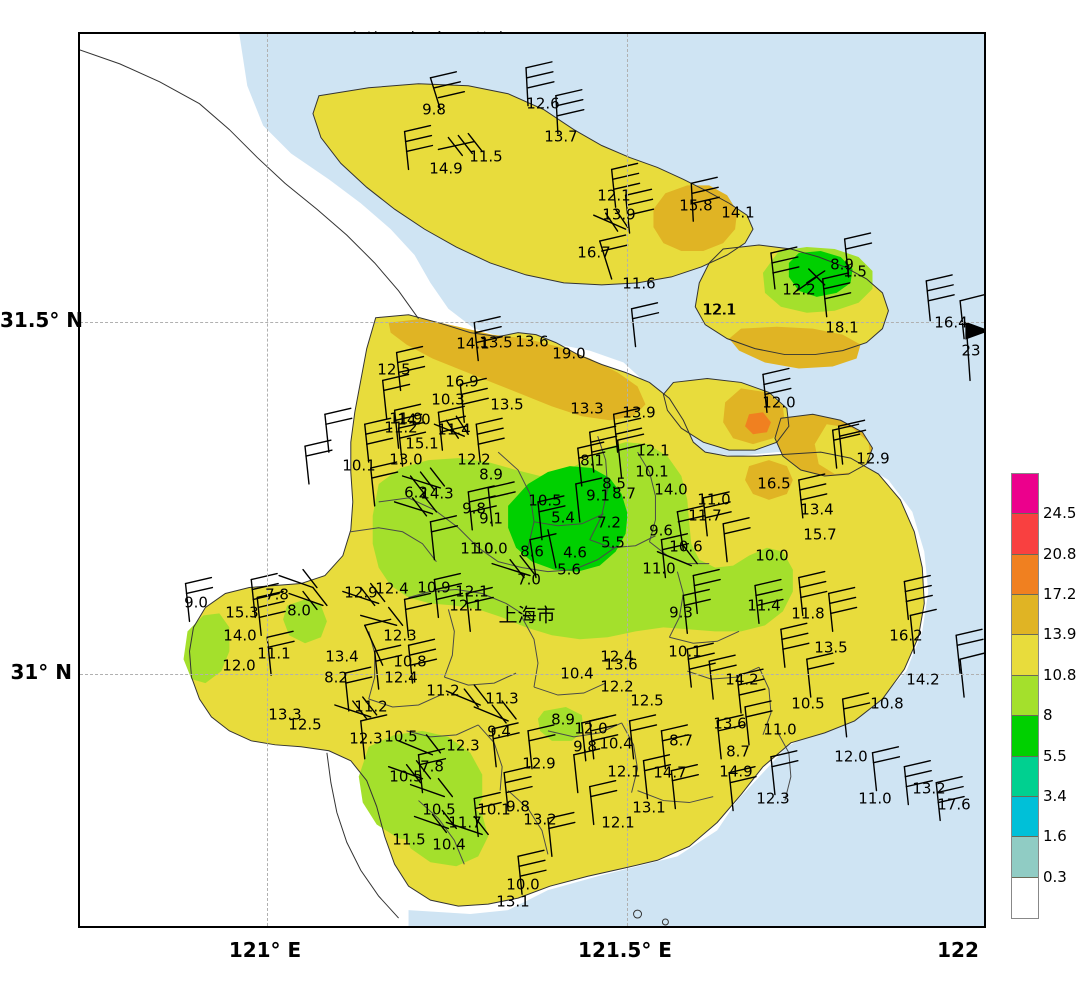 This screenshot has width=1080, height=984. I want to click on station-value: 7.8, so click(277, 594).